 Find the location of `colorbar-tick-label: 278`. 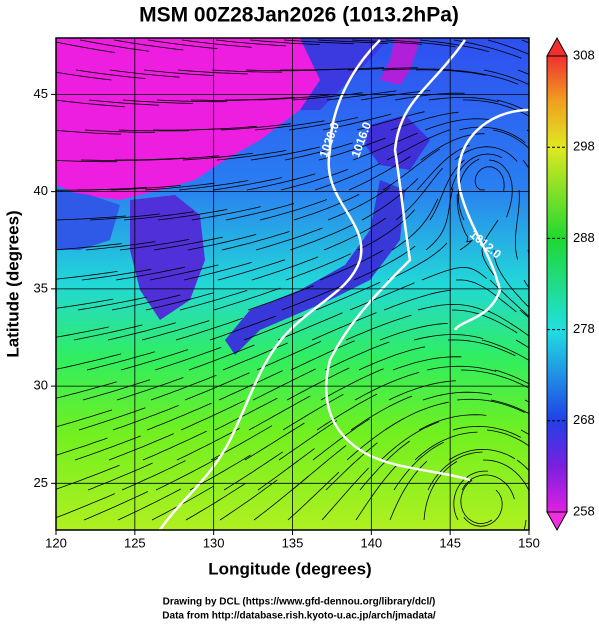

colorbar-tick-label: 278 is located at coordinates (584, 328).